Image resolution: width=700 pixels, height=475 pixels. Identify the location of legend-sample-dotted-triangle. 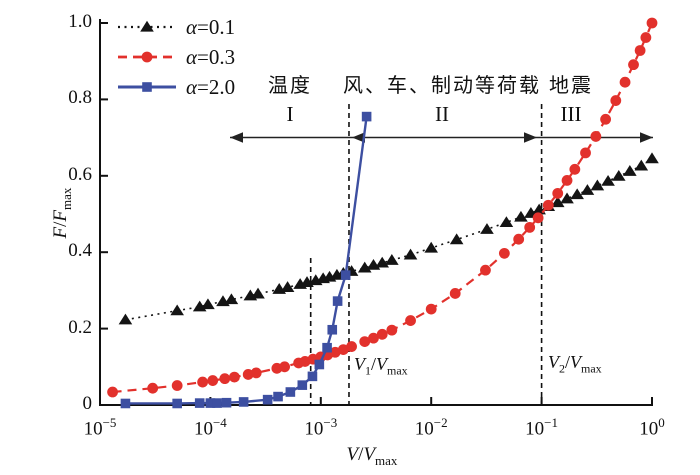
(147, 26).